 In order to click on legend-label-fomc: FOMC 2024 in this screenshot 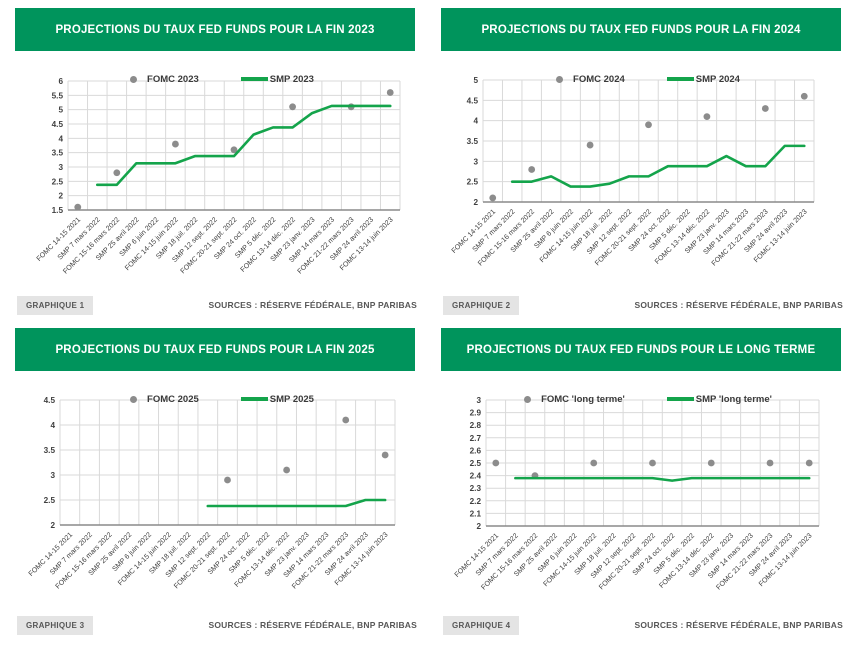, I will do `click(599, 79)`.